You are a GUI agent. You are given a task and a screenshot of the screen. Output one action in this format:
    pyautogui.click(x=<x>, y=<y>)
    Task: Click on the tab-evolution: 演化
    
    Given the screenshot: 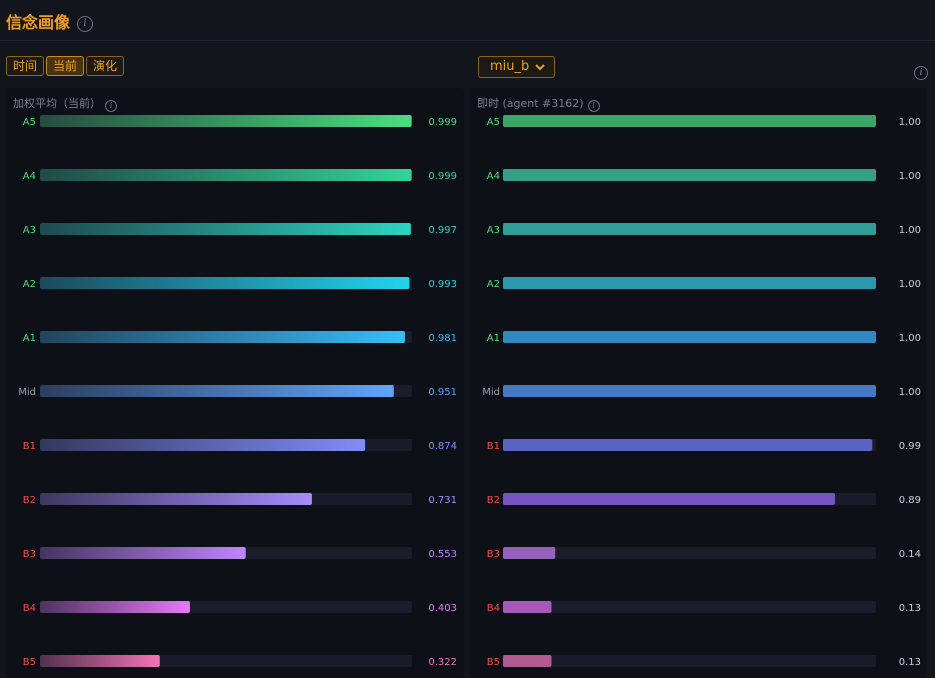 What is the action you would take?
    pyautogui.click(x=105, y=66)
    